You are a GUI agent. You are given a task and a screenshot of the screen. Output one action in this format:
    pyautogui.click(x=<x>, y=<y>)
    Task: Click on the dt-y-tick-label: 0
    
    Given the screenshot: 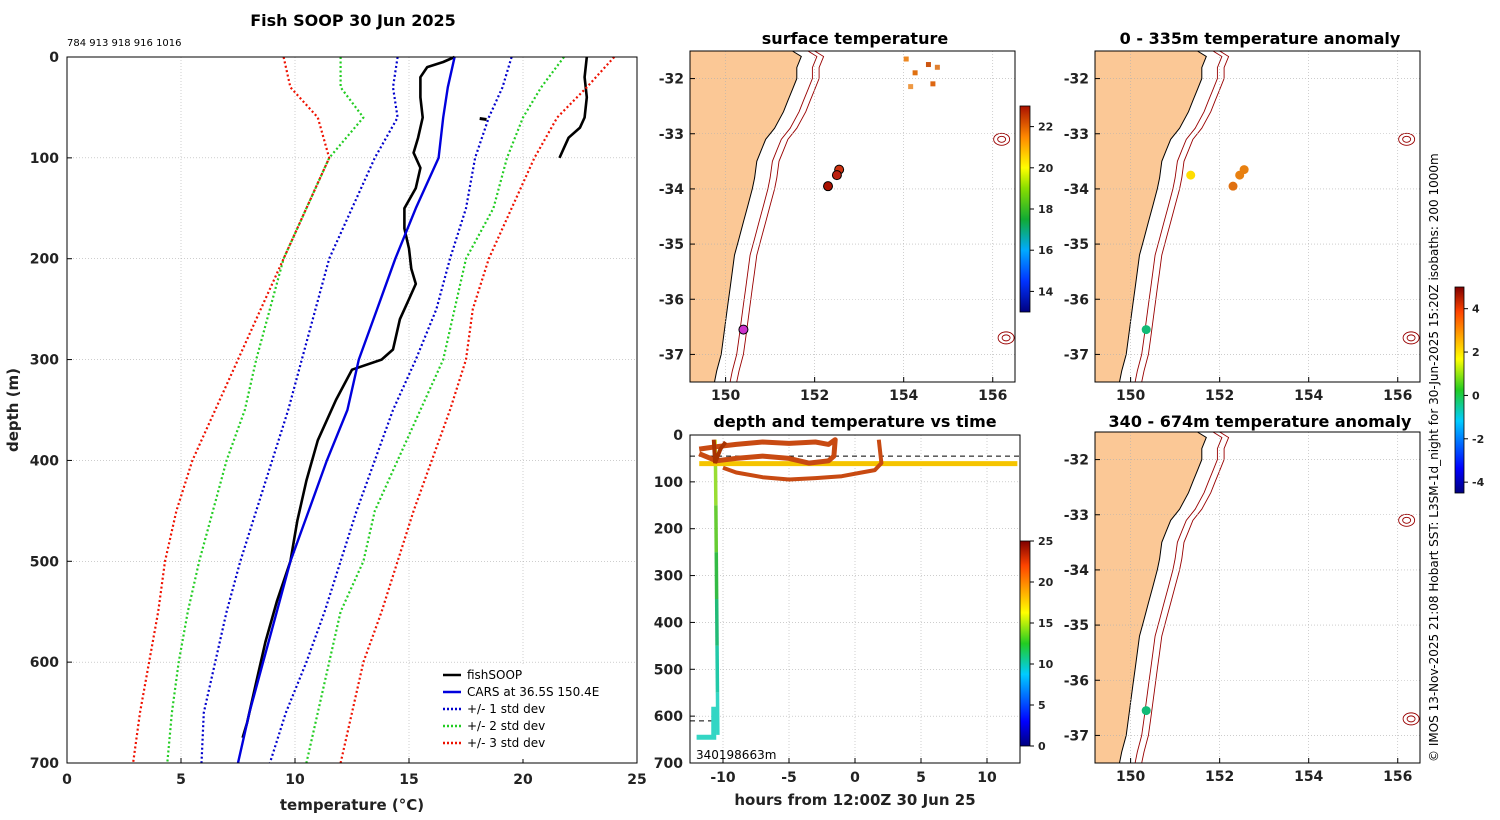 What is the action you would take?
    pyautogui.click(x=678, y=436)
    